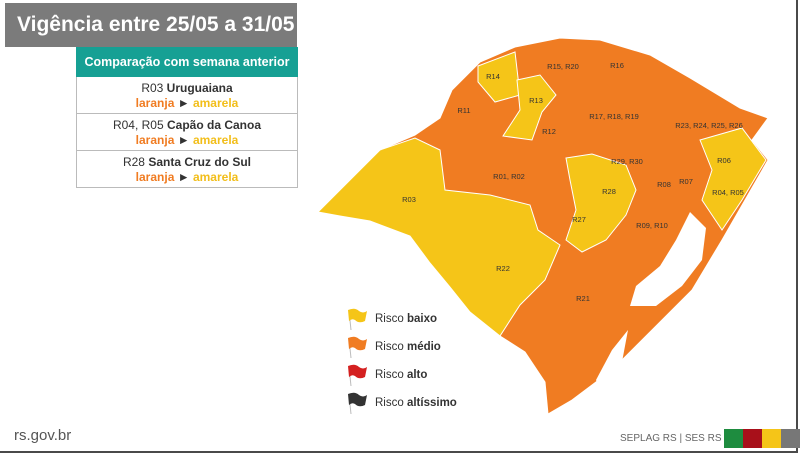  I want to click on region-r13, so click(529, 107).